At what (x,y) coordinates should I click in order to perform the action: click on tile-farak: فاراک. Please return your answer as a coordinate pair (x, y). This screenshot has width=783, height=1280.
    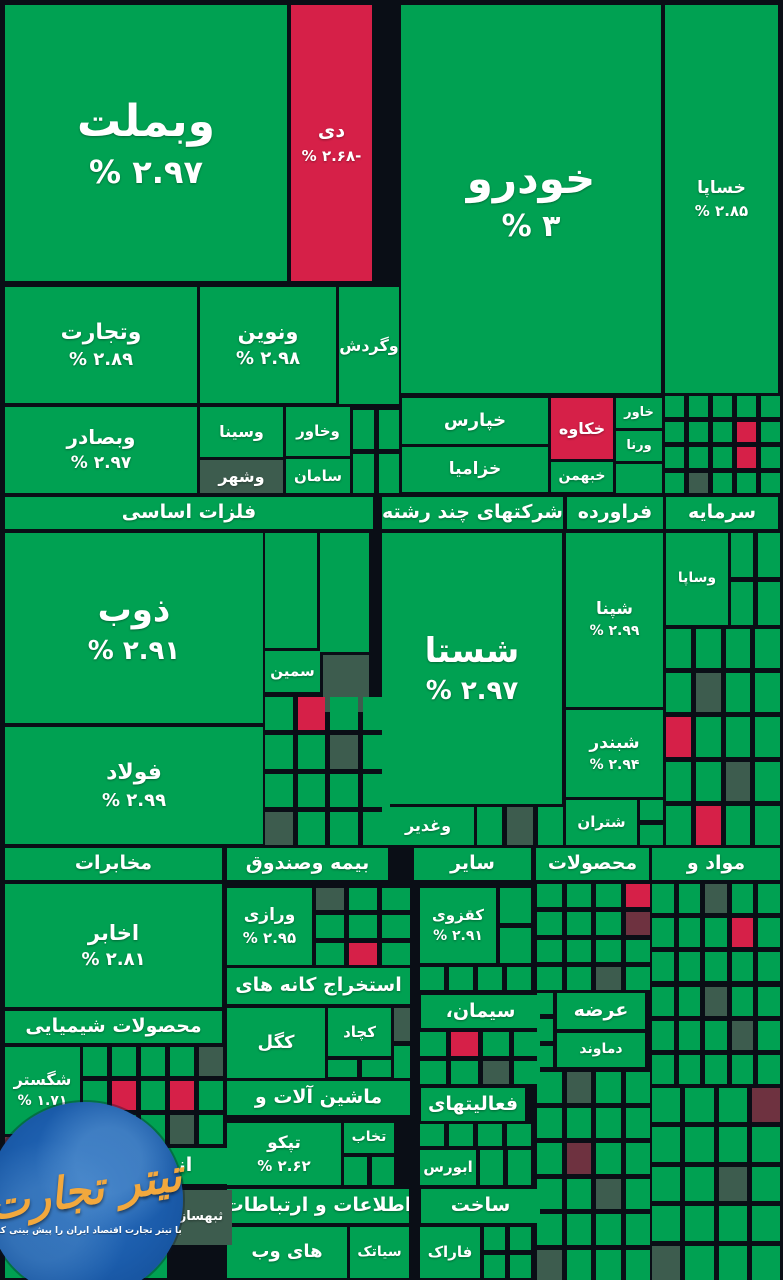
    Looking at the image, I should click on (450, 1252).